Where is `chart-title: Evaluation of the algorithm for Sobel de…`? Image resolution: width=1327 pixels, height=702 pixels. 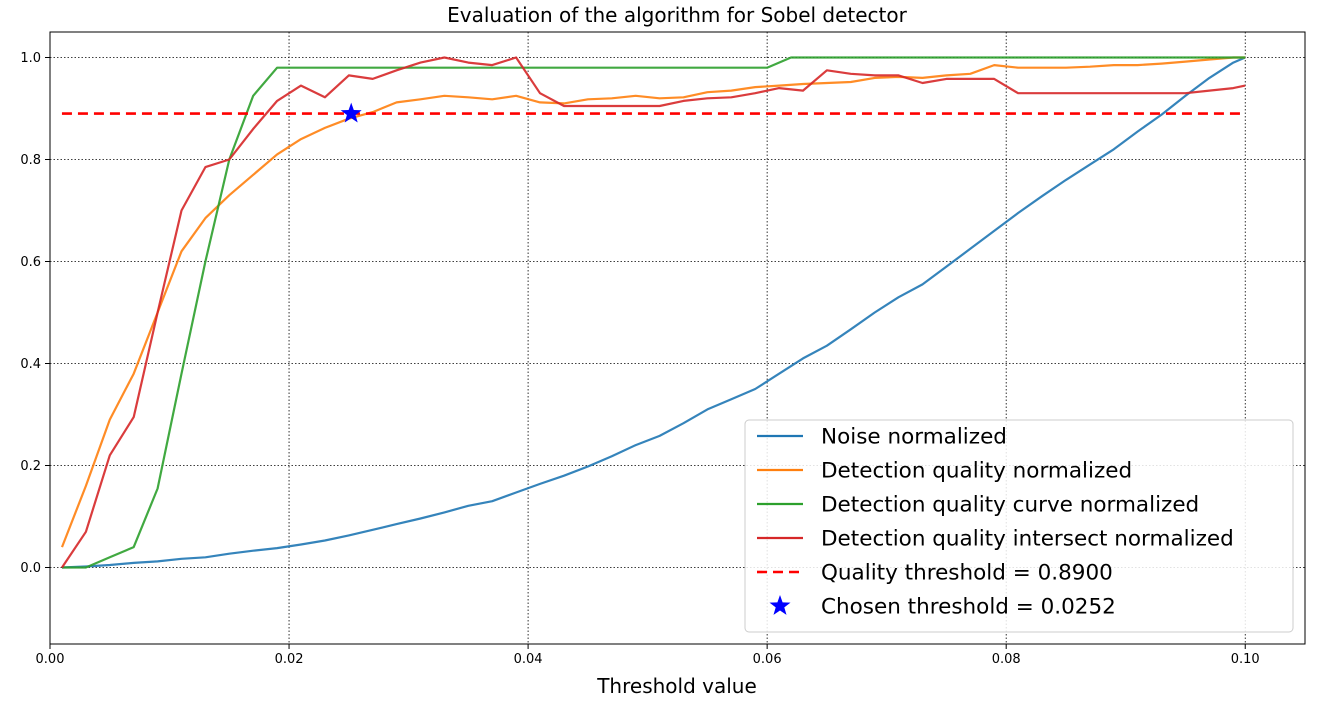 chart-title: Evaluation of the algorithm for Sobel de… is located at coordinates (677, 15).